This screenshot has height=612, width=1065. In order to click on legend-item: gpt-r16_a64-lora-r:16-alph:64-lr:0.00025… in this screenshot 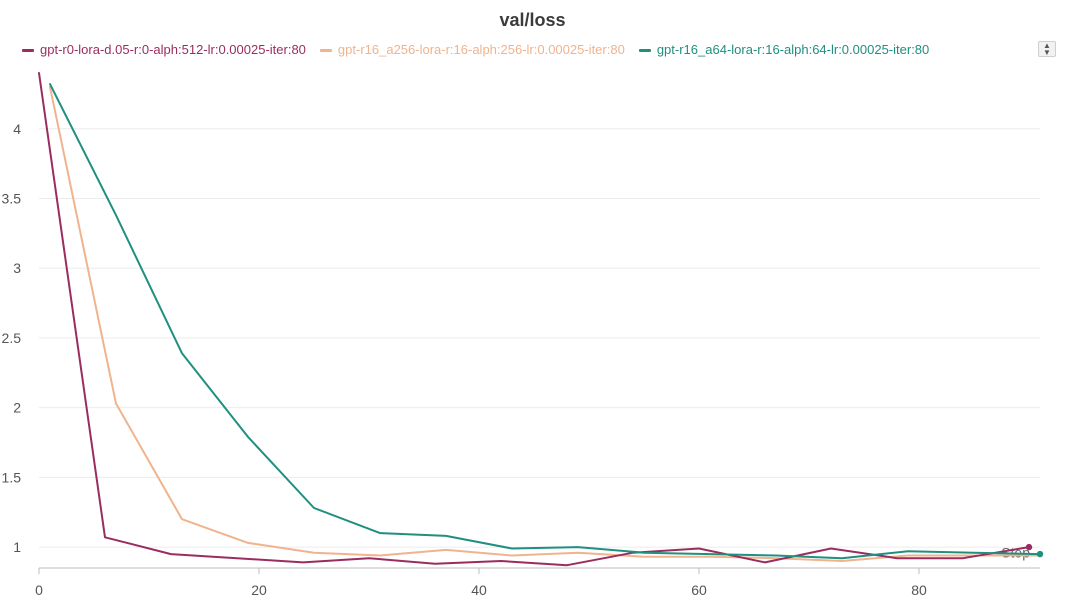, I will do `click(784, 49)`.